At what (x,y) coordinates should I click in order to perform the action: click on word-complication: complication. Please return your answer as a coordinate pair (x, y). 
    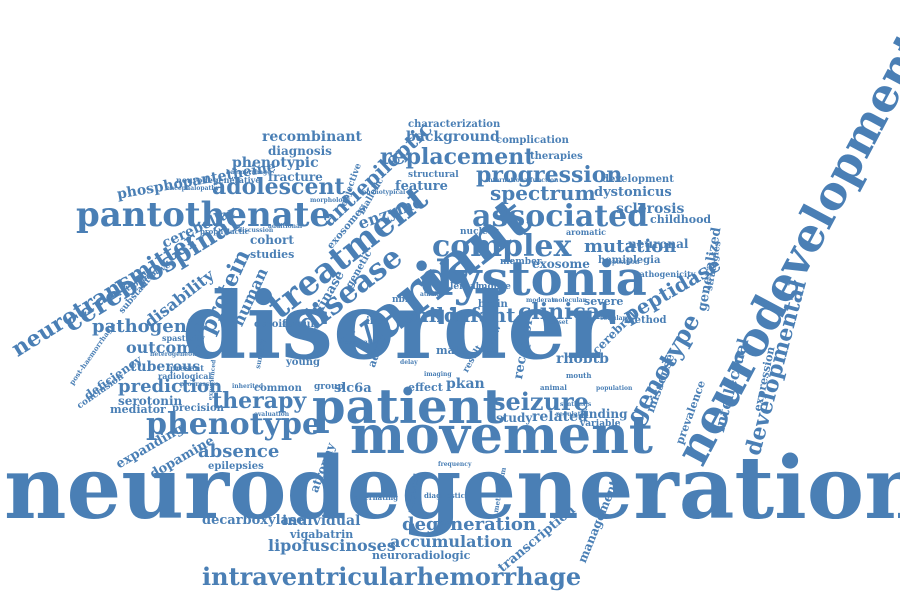
    Looking at the image, I should click on (532, 141).